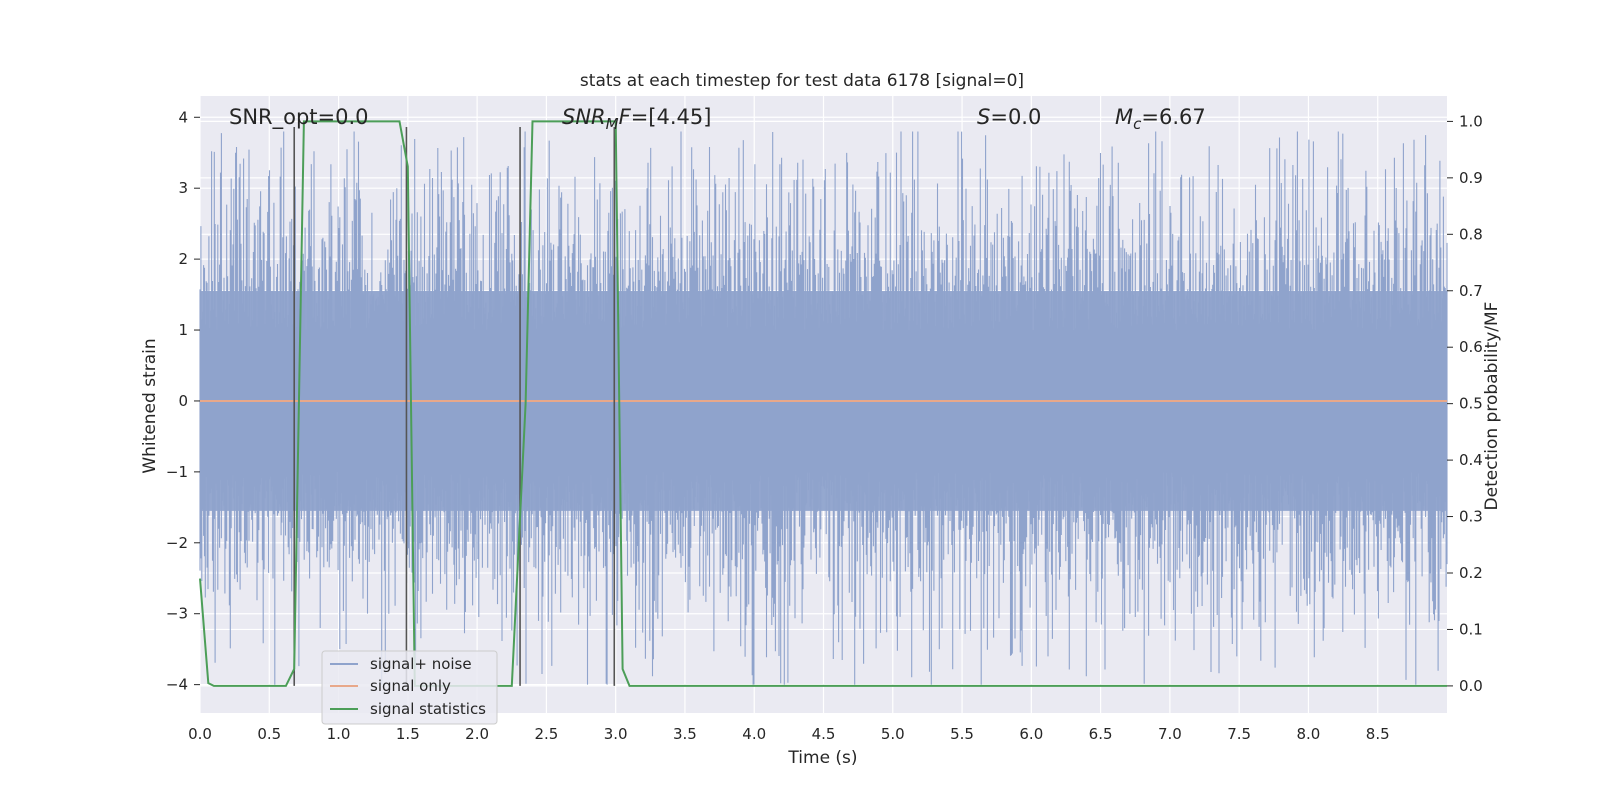 The height and width of the screenshot is (800, 1600). What do you see at coordinates (1378, 734) in the screenshot?
I see `x-tick-label: 8.5` at bounding box center [1378, 734].